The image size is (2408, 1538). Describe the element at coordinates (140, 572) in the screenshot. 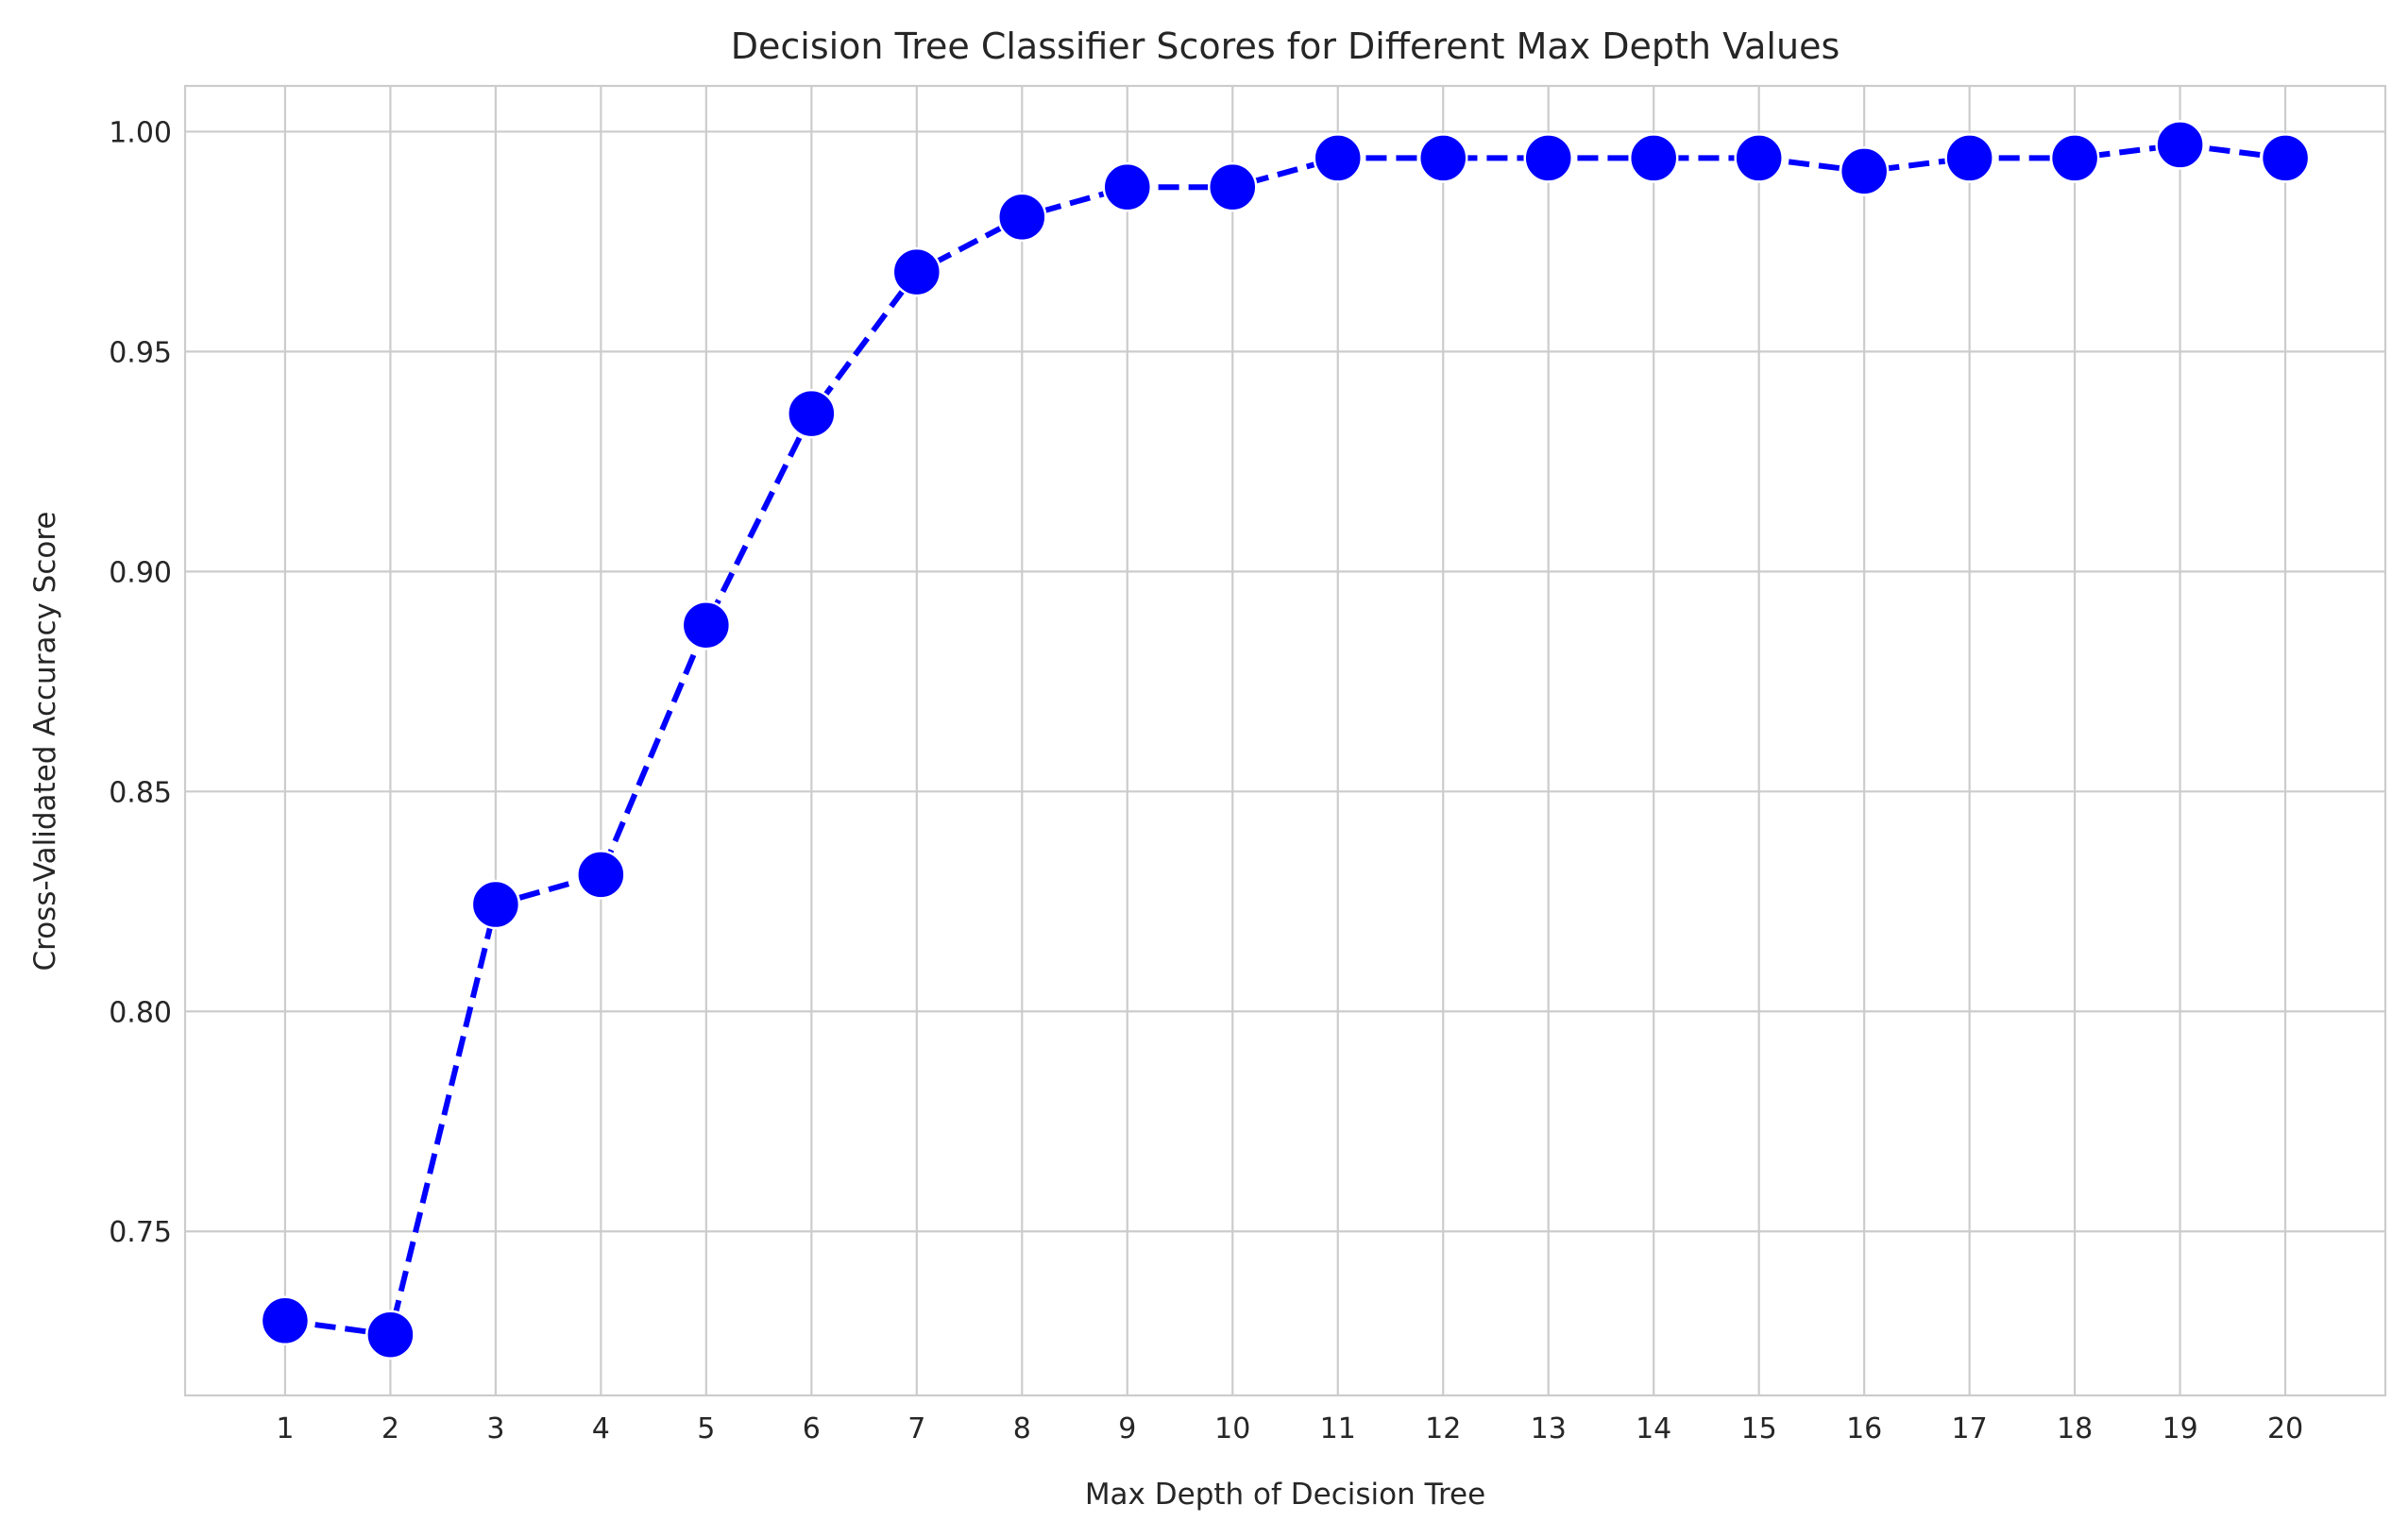

I see `y-tick-label: 0.90` at that location.